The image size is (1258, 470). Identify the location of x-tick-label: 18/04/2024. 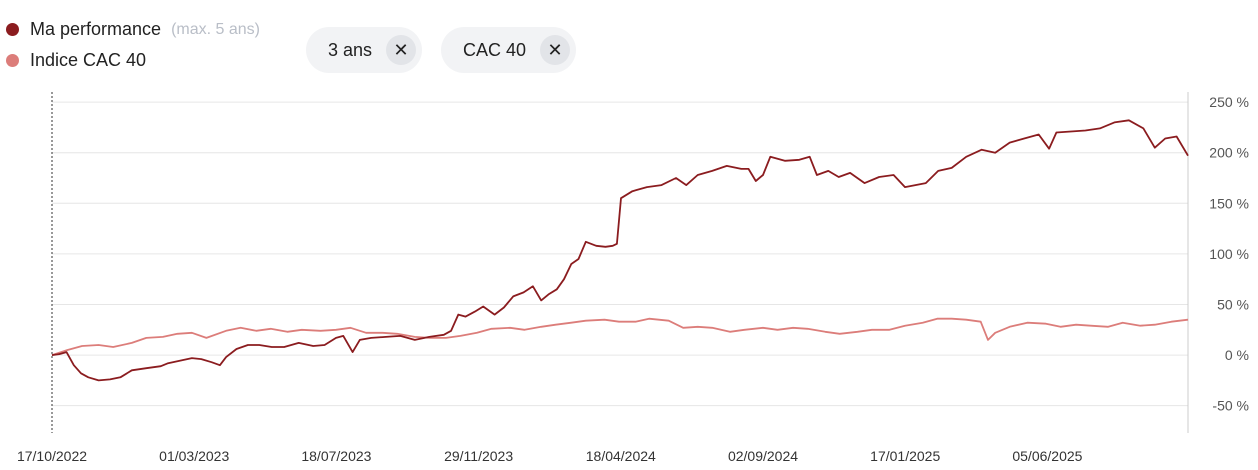
(621, 456).